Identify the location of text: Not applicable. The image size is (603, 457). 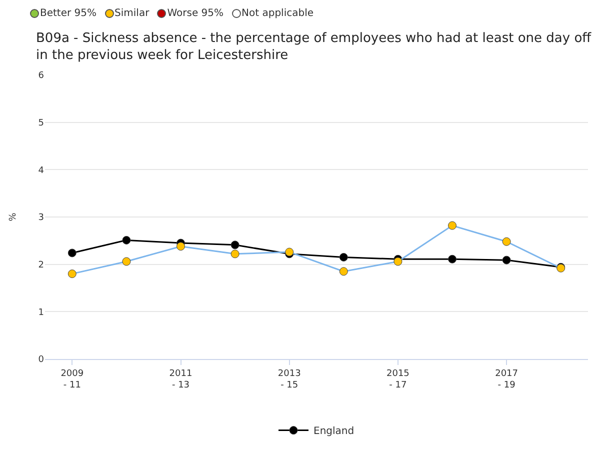
(278, 13).